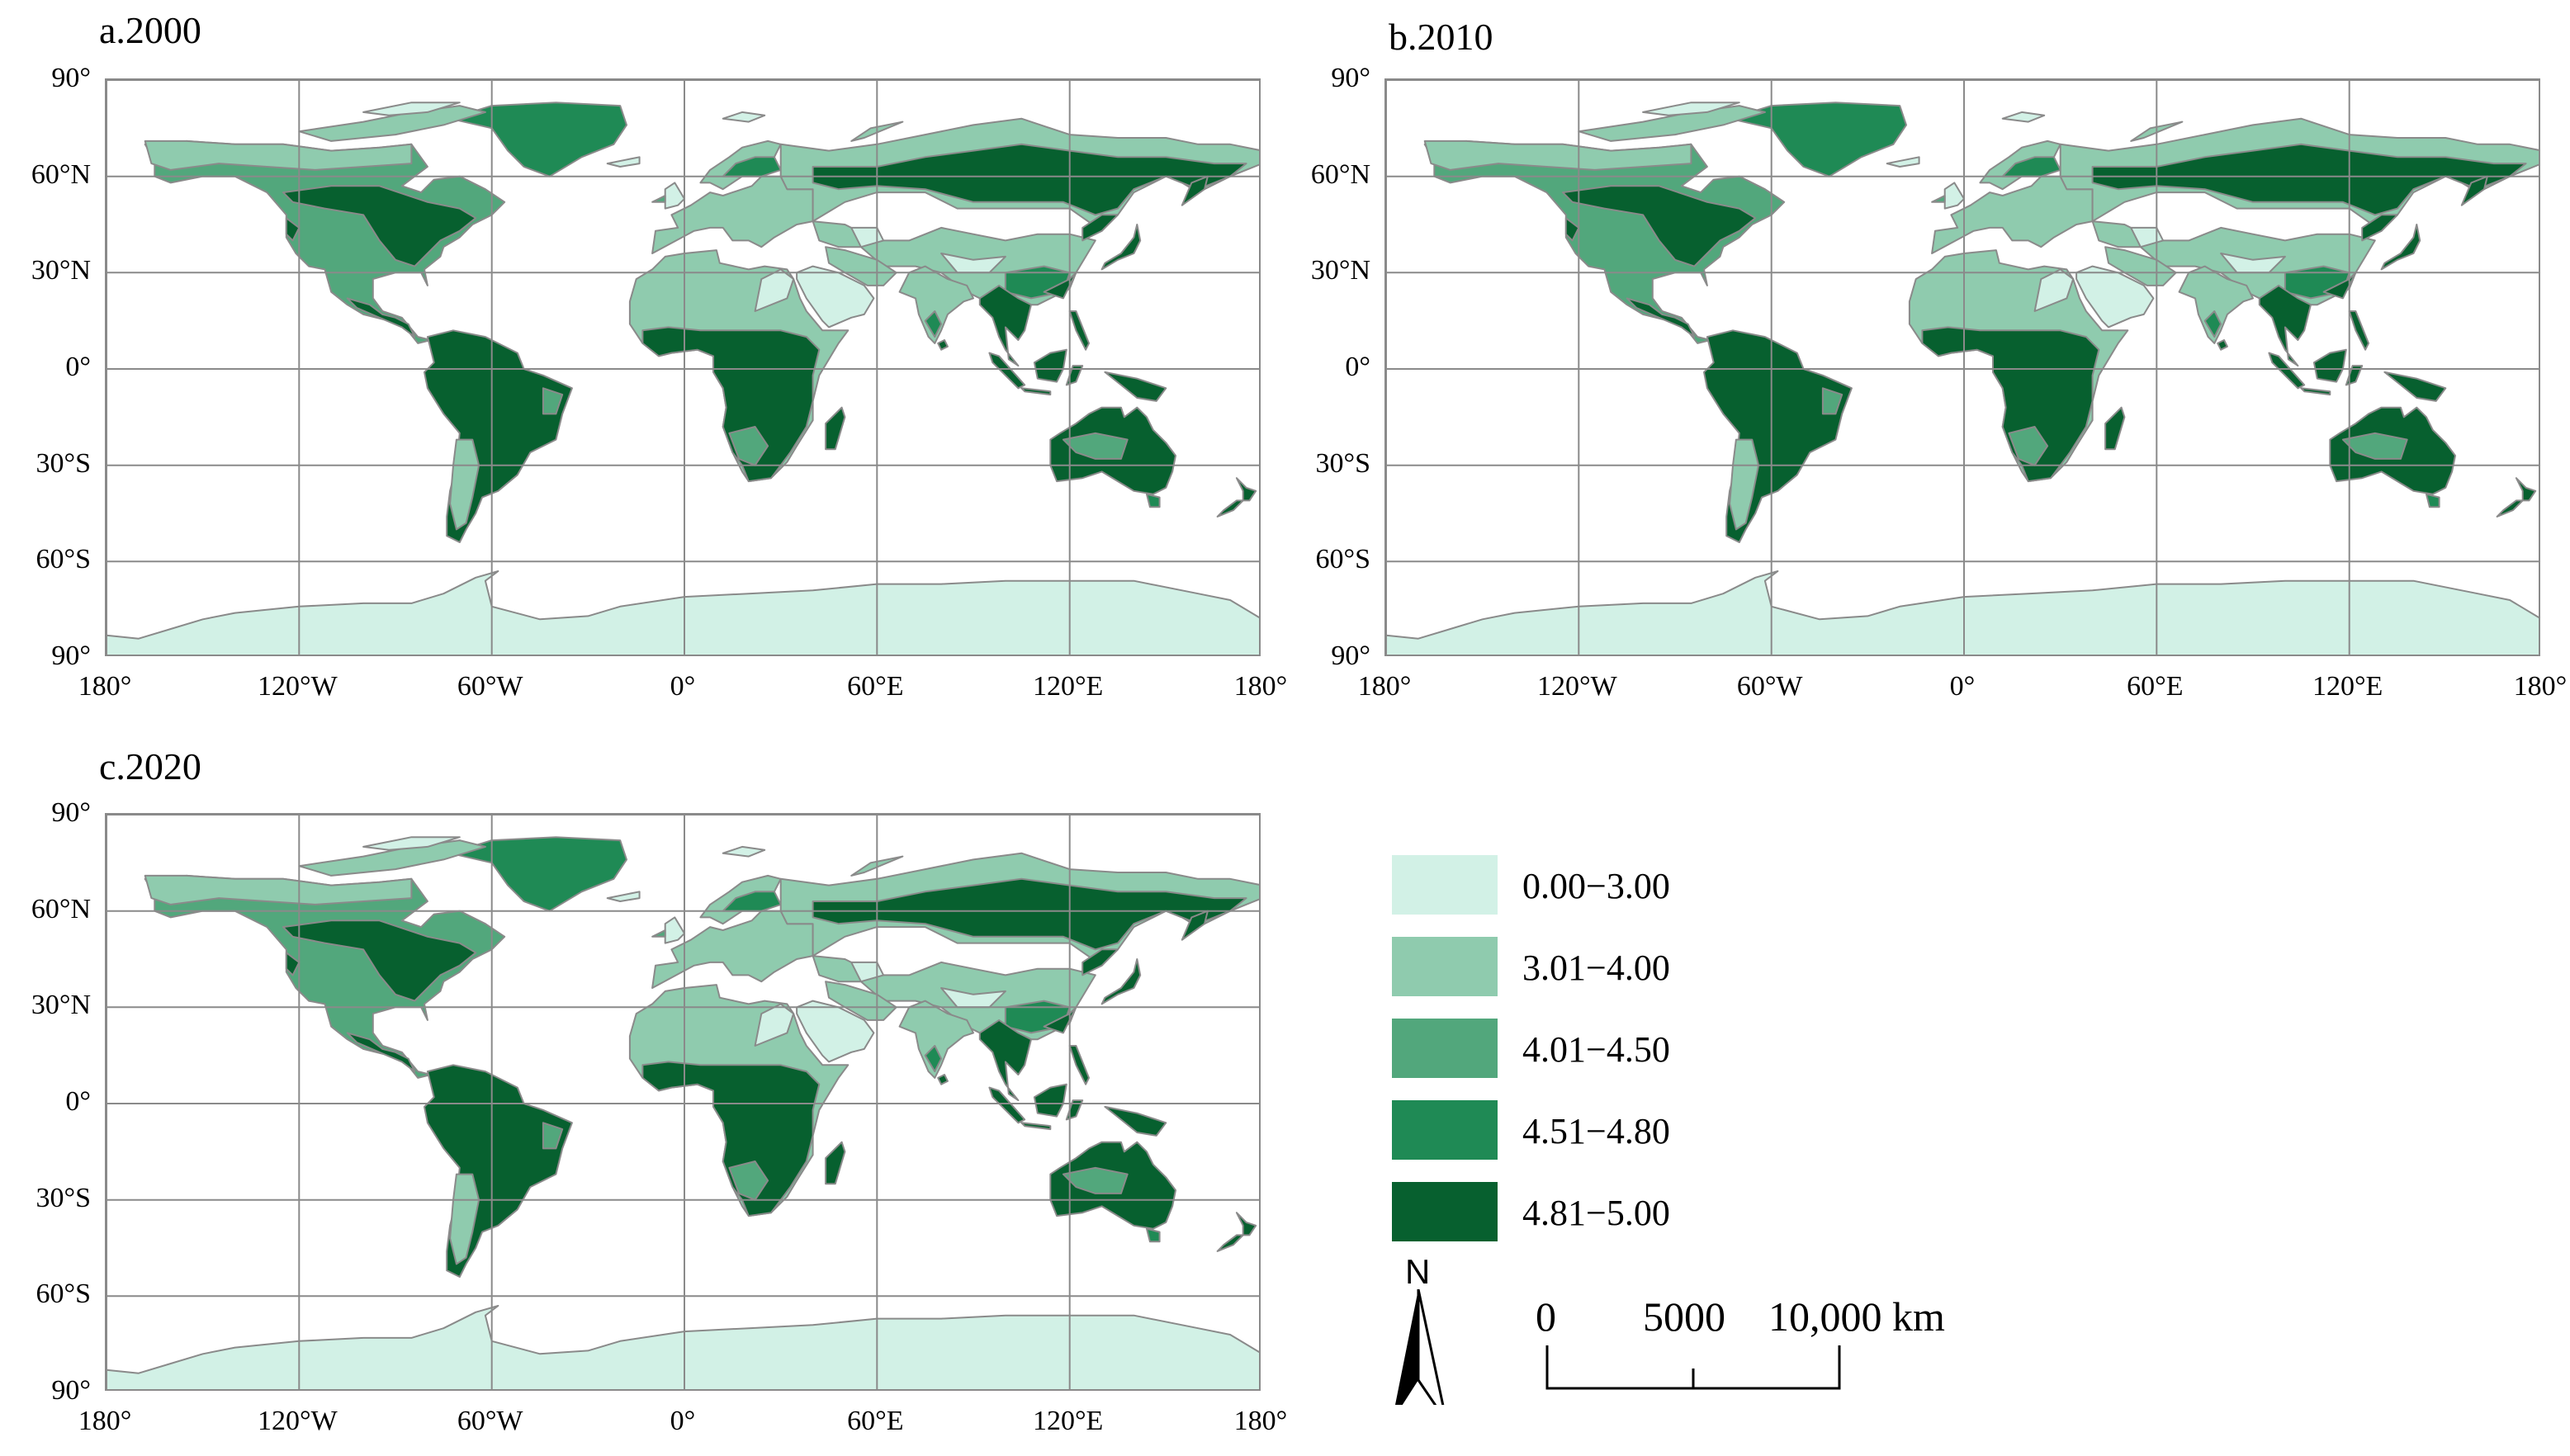 The width and height of the screenshot is (2570, 1456). Describe the element at coordinates (683, 1421) in the screenshot. I see `longitude-label: 0°` at that location.